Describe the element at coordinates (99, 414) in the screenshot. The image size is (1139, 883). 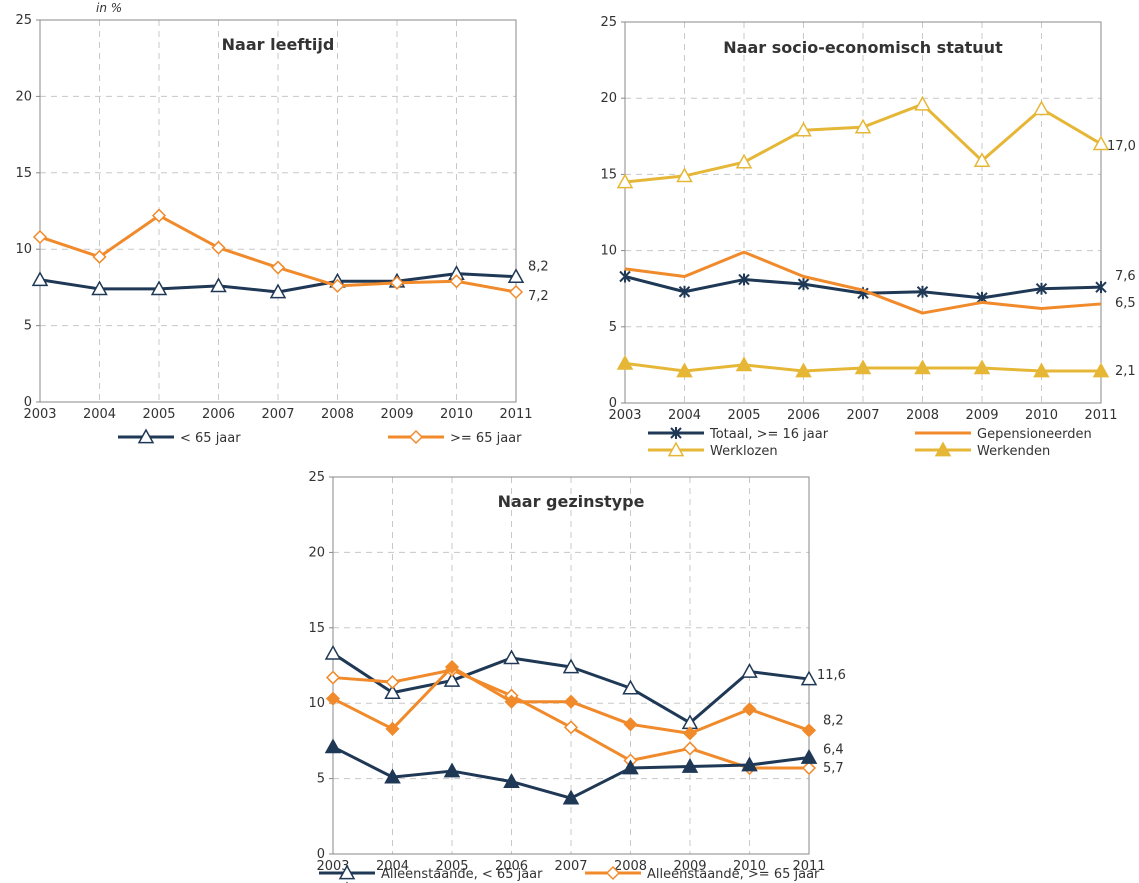
I see `x-tick-label: 2004` at that location.